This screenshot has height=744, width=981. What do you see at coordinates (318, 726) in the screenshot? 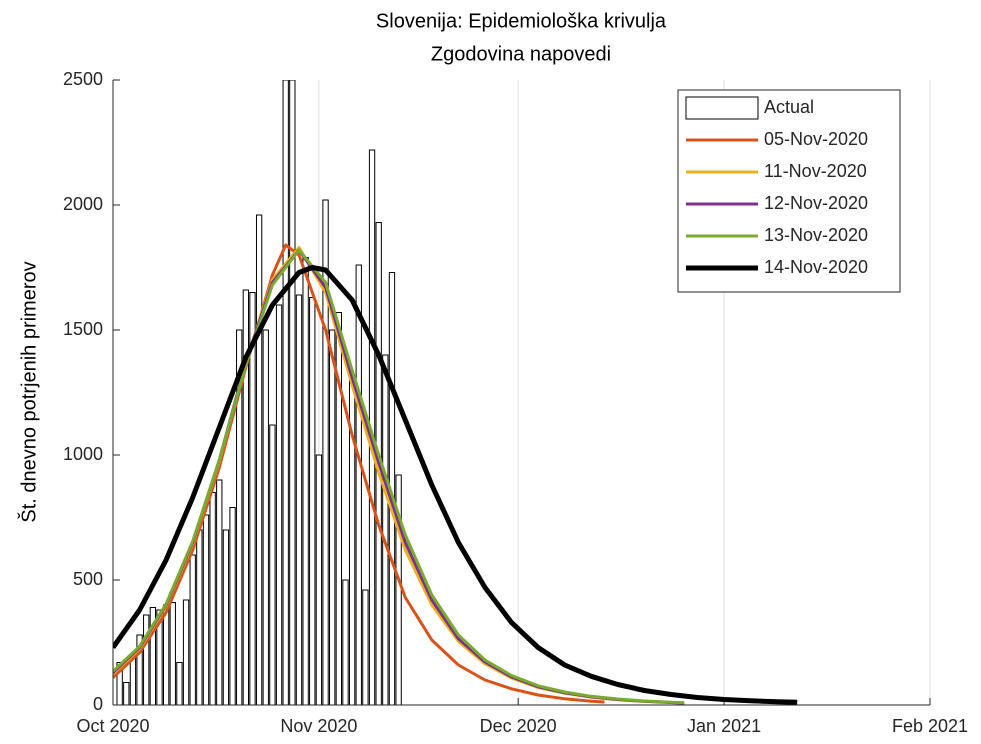
I see `x-tick-label: Nov 2020` at bounding box center [318, 726].